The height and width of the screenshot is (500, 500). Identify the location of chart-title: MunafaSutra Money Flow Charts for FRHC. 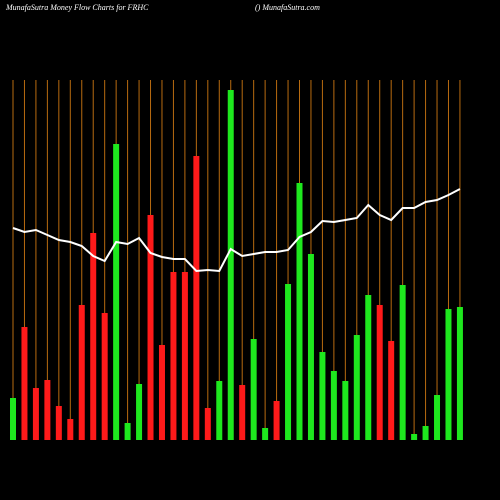
(77, 7).